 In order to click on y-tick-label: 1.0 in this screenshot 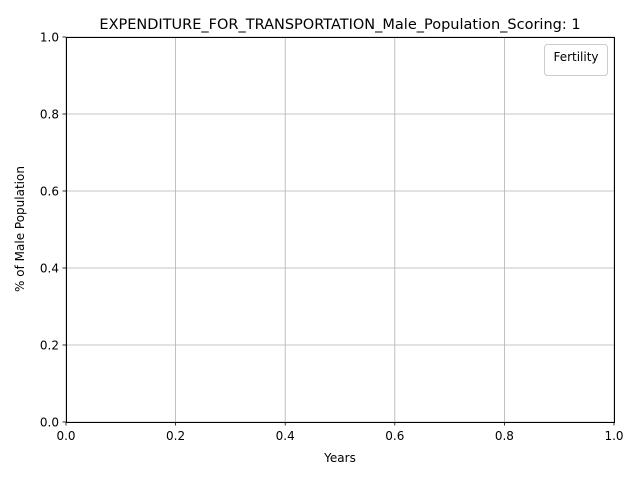, I will do `click(49, 38)`.